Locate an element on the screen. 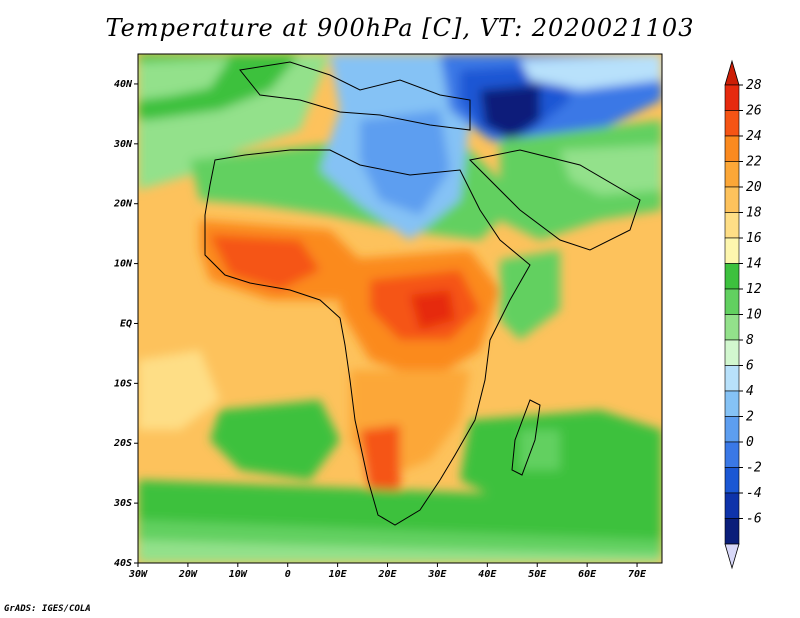 The height and width of the screenshot is (618, 800). lon-tick-label: 50E is located at coordinates (537, 574).